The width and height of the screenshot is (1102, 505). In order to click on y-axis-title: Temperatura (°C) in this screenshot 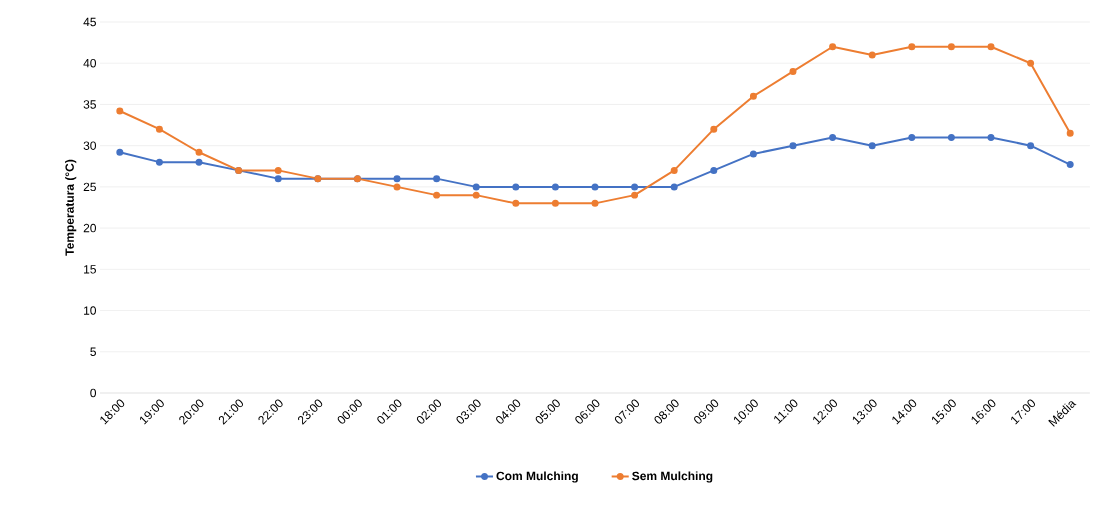, I will do `click(71, 207)`.